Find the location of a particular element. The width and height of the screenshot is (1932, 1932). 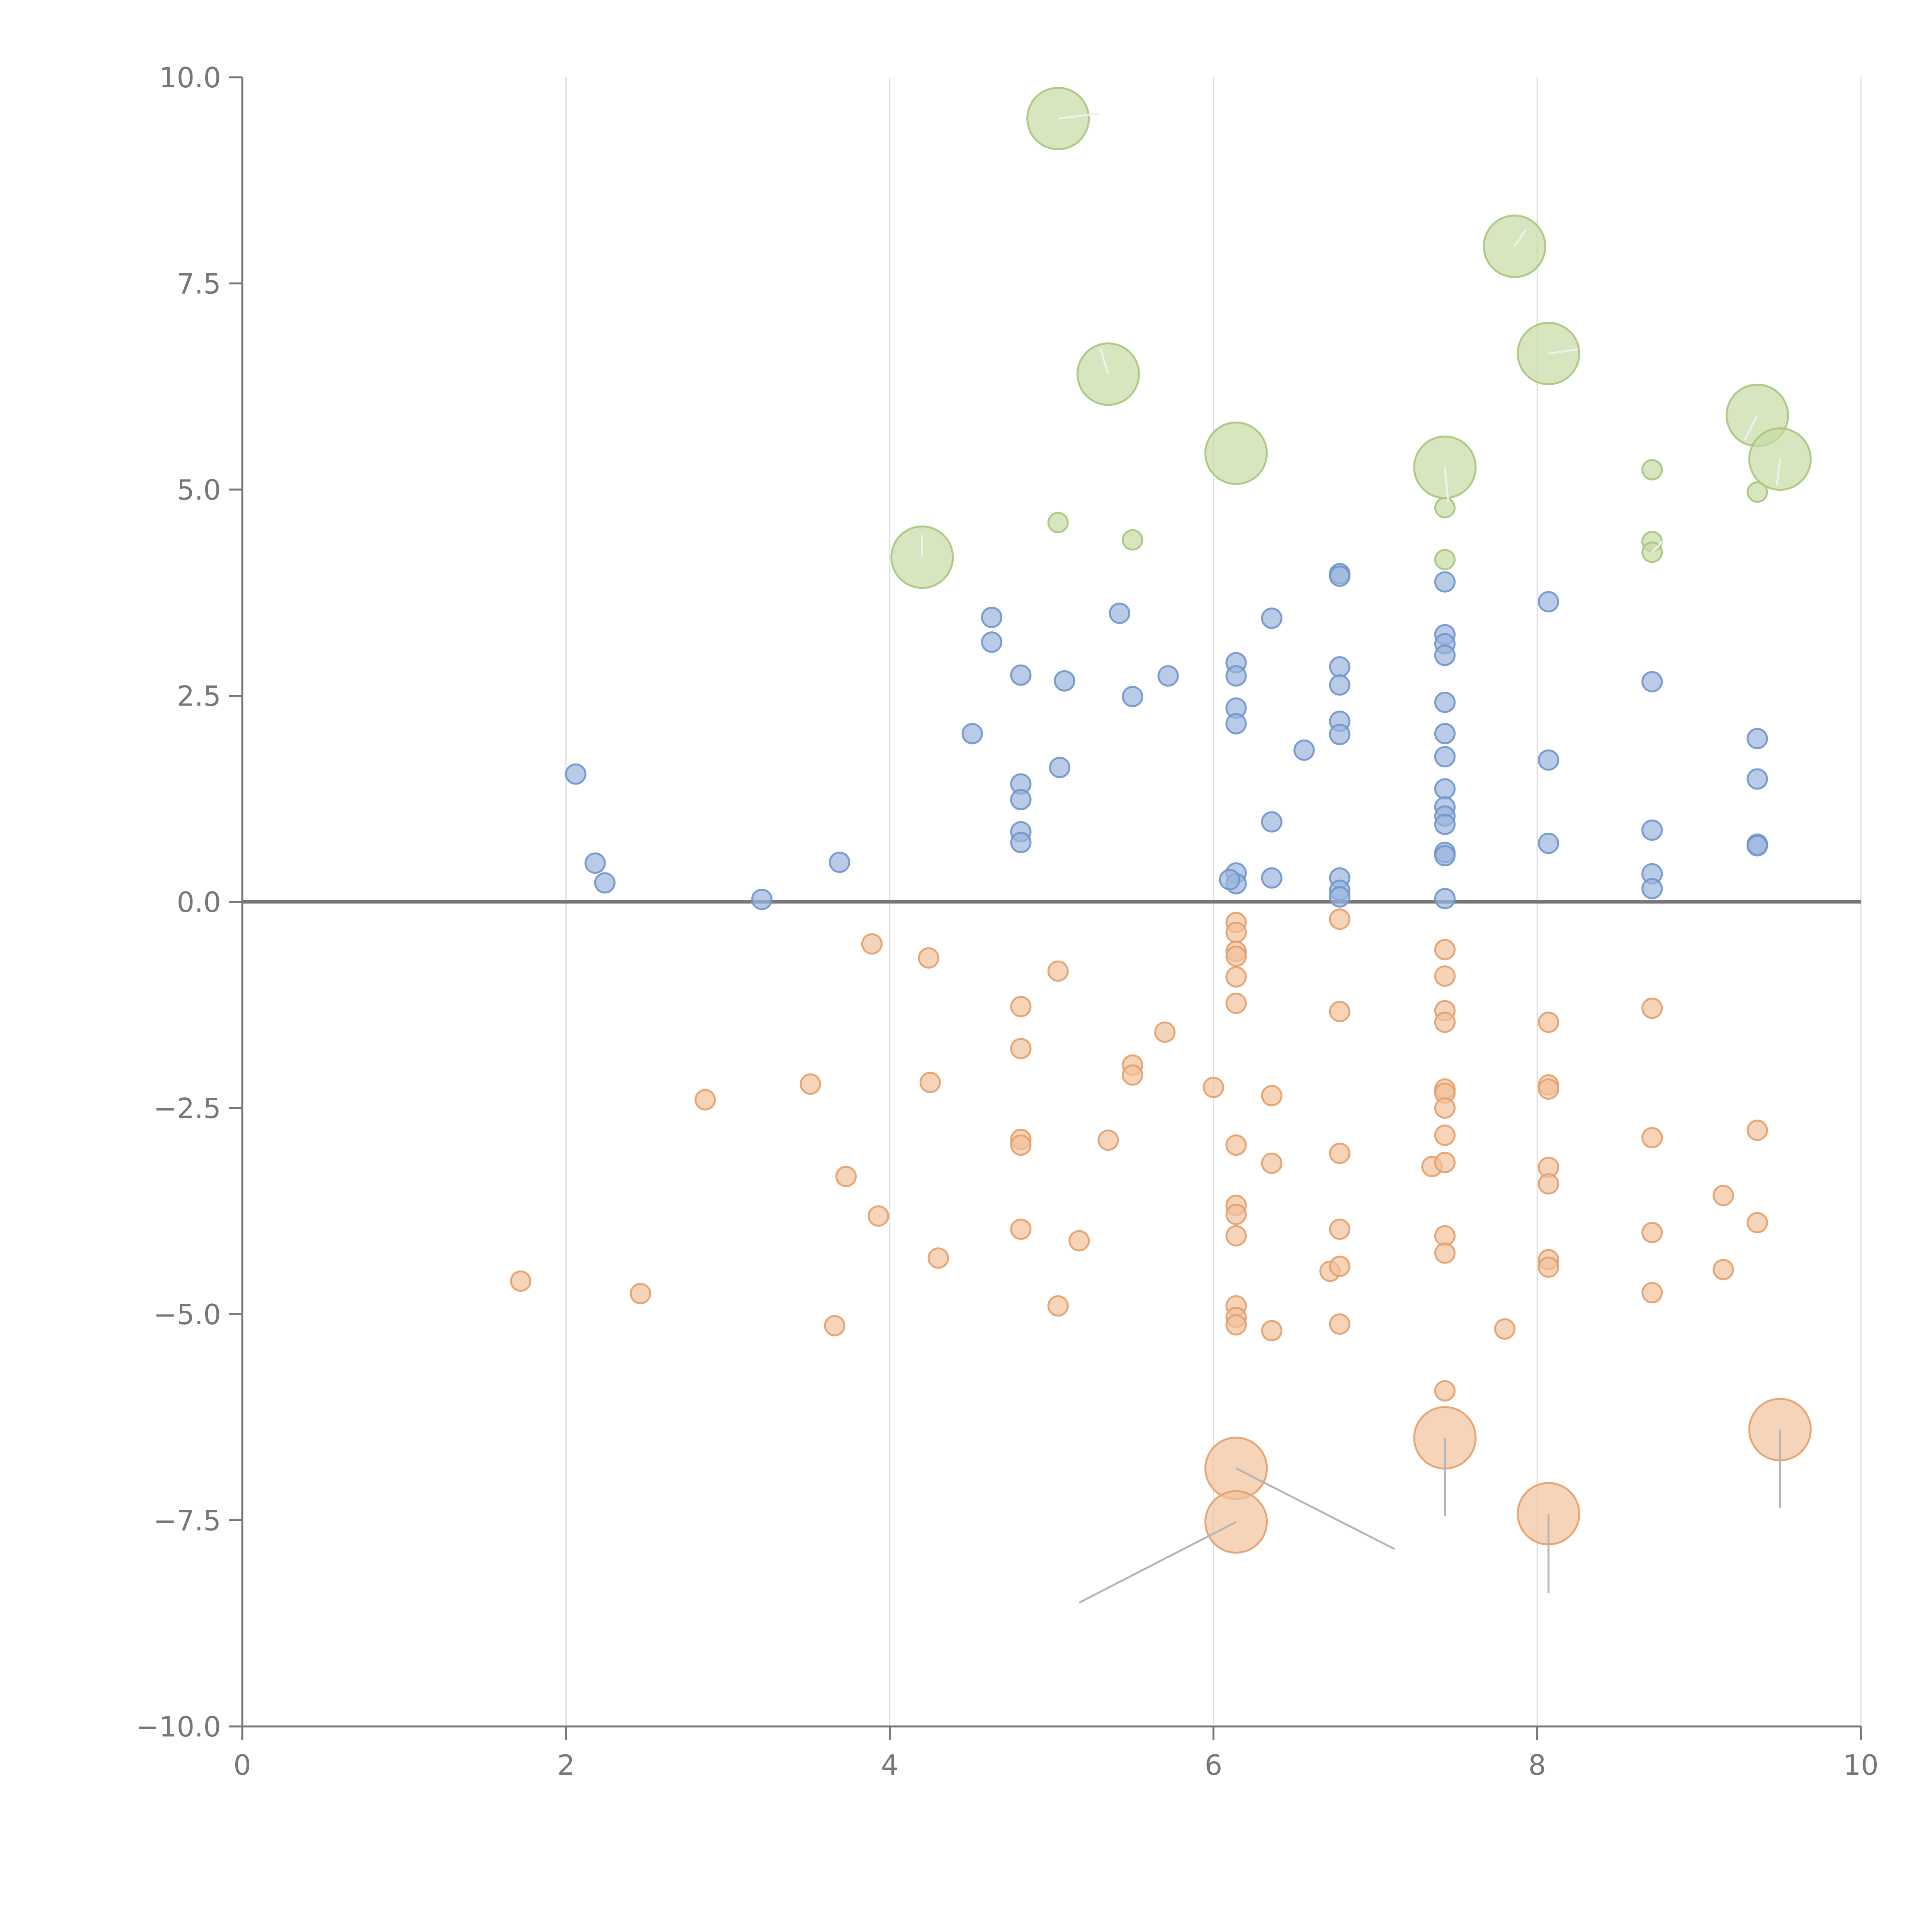

green-large-bubble is located at coordinates (1236, 453).